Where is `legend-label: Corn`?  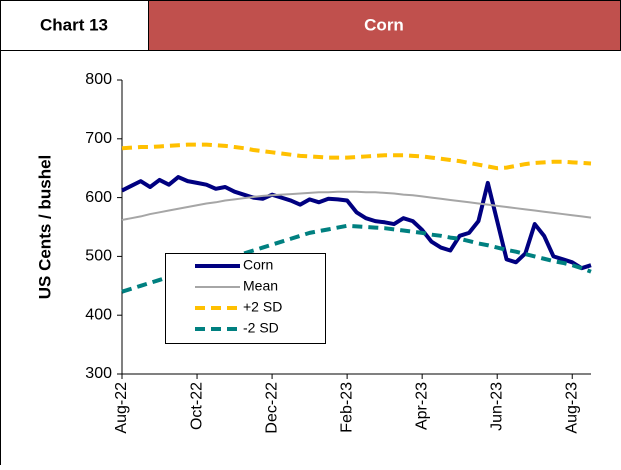
legend-label: Corn is located at coordinates (258, 265).